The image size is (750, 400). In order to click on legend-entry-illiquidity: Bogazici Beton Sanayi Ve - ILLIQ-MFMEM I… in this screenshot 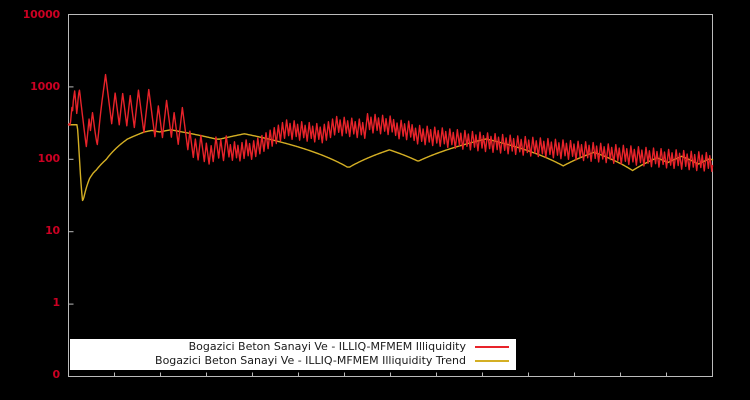, I will do `click(293, 347)`.